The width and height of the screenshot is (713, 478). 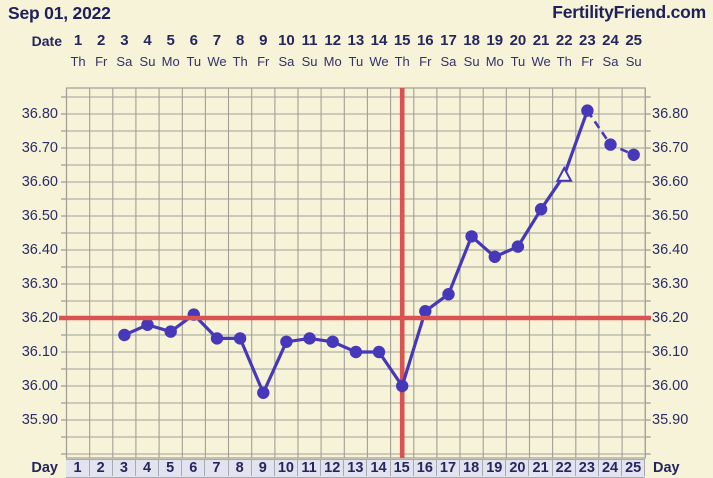 What do you see at coordinates (449, 467) in the screenshot?
I see `day-number-cell-17: 17` at bounding box center [449, 467].